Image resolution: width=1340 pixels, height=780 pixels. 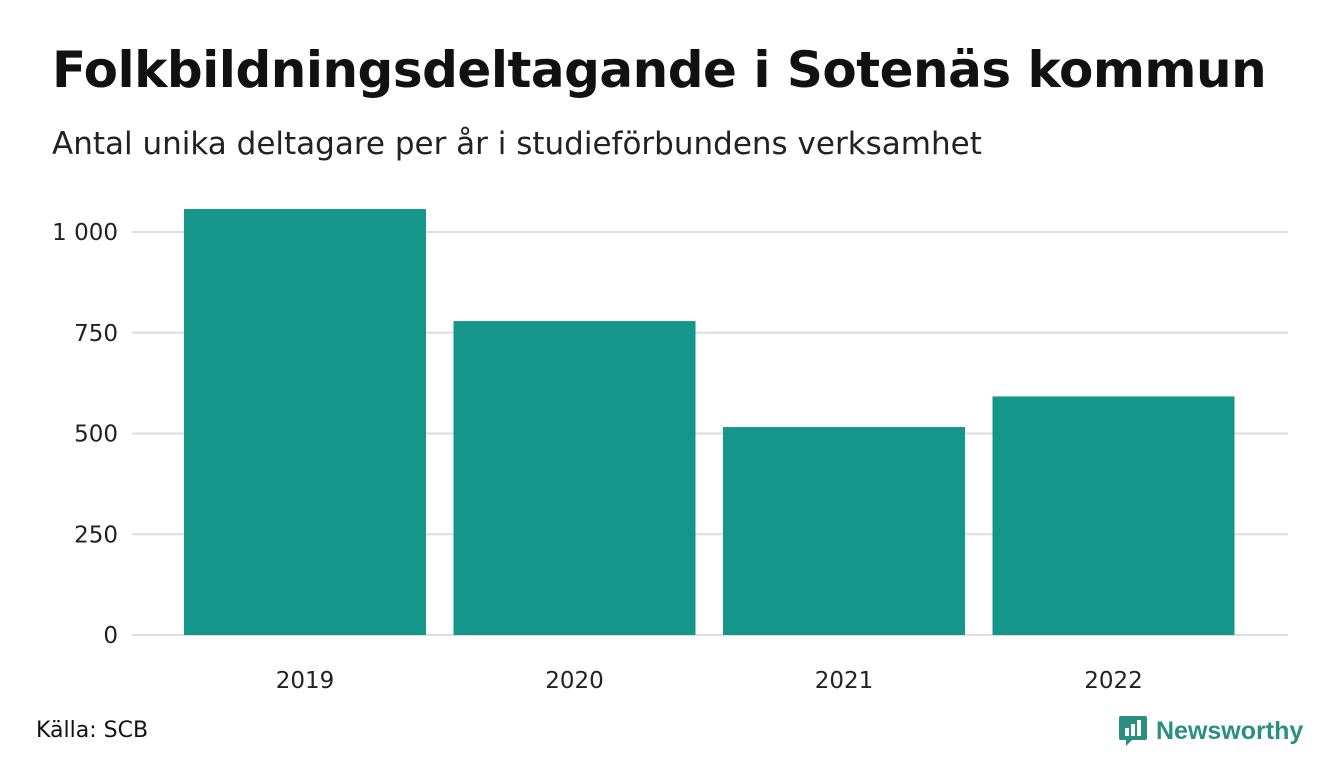 What do you see at coordinates (305, 681) in the screenshot?
I see `x-tick-label: 2019` at bounding box center [305, 681].